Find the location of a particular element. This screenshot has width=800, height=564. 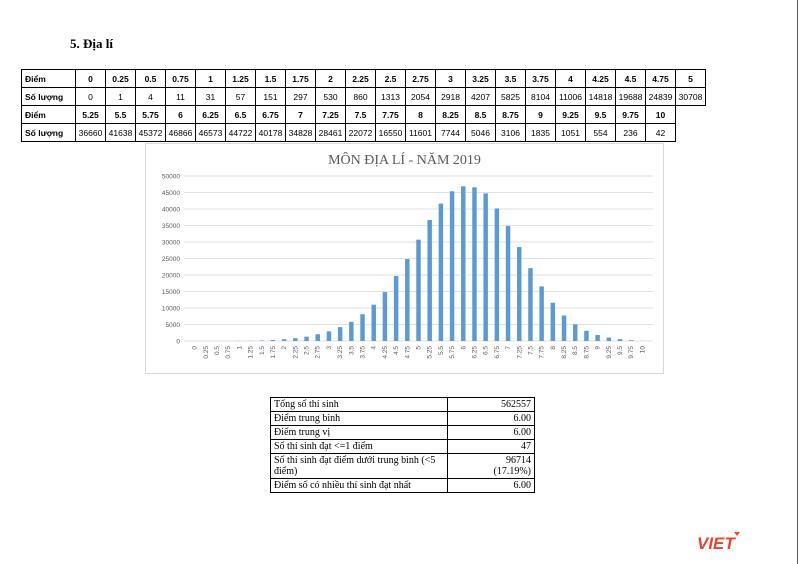

score-cell: 3.75 is located at coordinates (540, 78).